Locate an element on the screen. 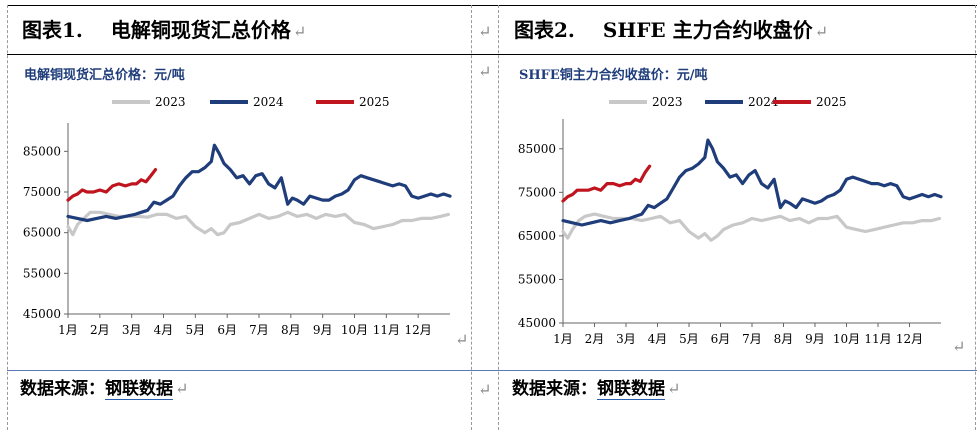 The image size is (979, 430). figure-1-source: 数据来源：钢联数据 ↵ is located at coordinates (104, 387).